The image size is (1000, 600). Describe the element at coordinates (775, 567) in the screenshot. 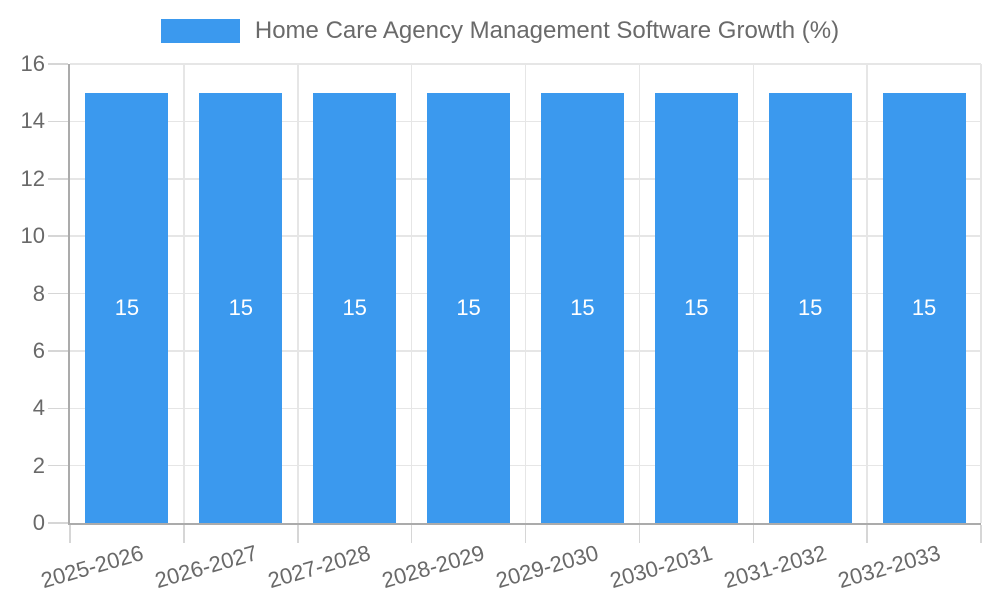

I see `x-axis-tick-label: 2031-2032` at that location.